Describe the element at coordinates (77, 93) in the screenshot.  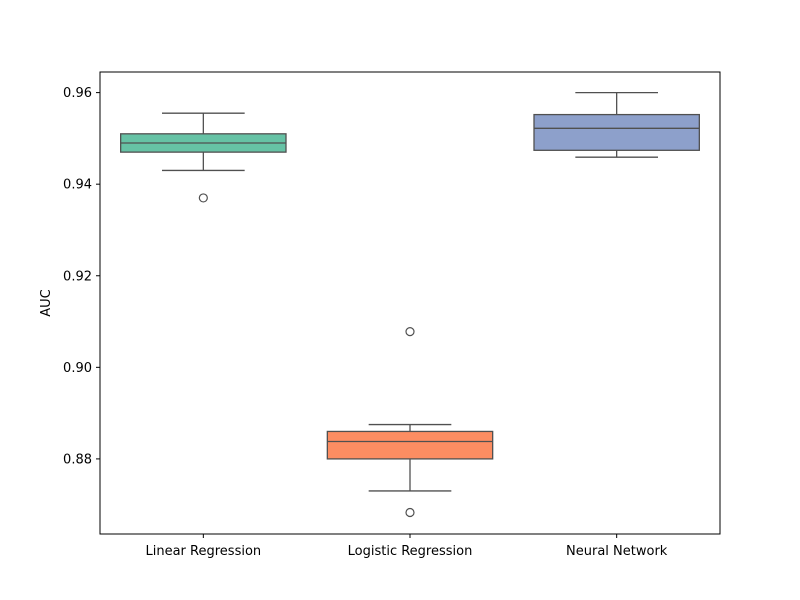
I see `y-tick-label: 0.96` at that location.